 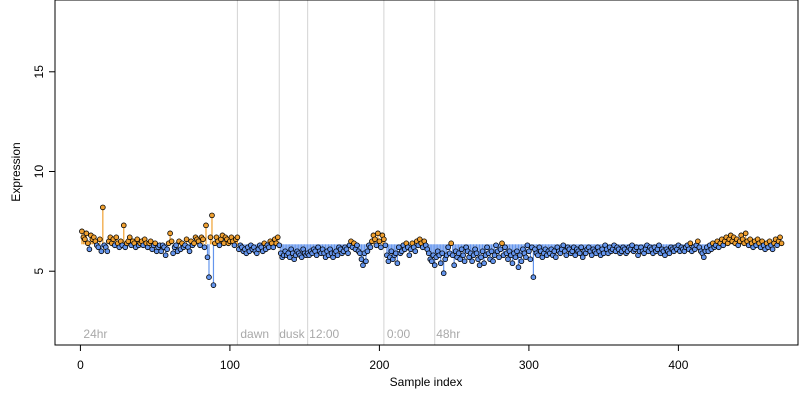 I want to click on time-marker-label: 24hr, so click(x=95, y=334).